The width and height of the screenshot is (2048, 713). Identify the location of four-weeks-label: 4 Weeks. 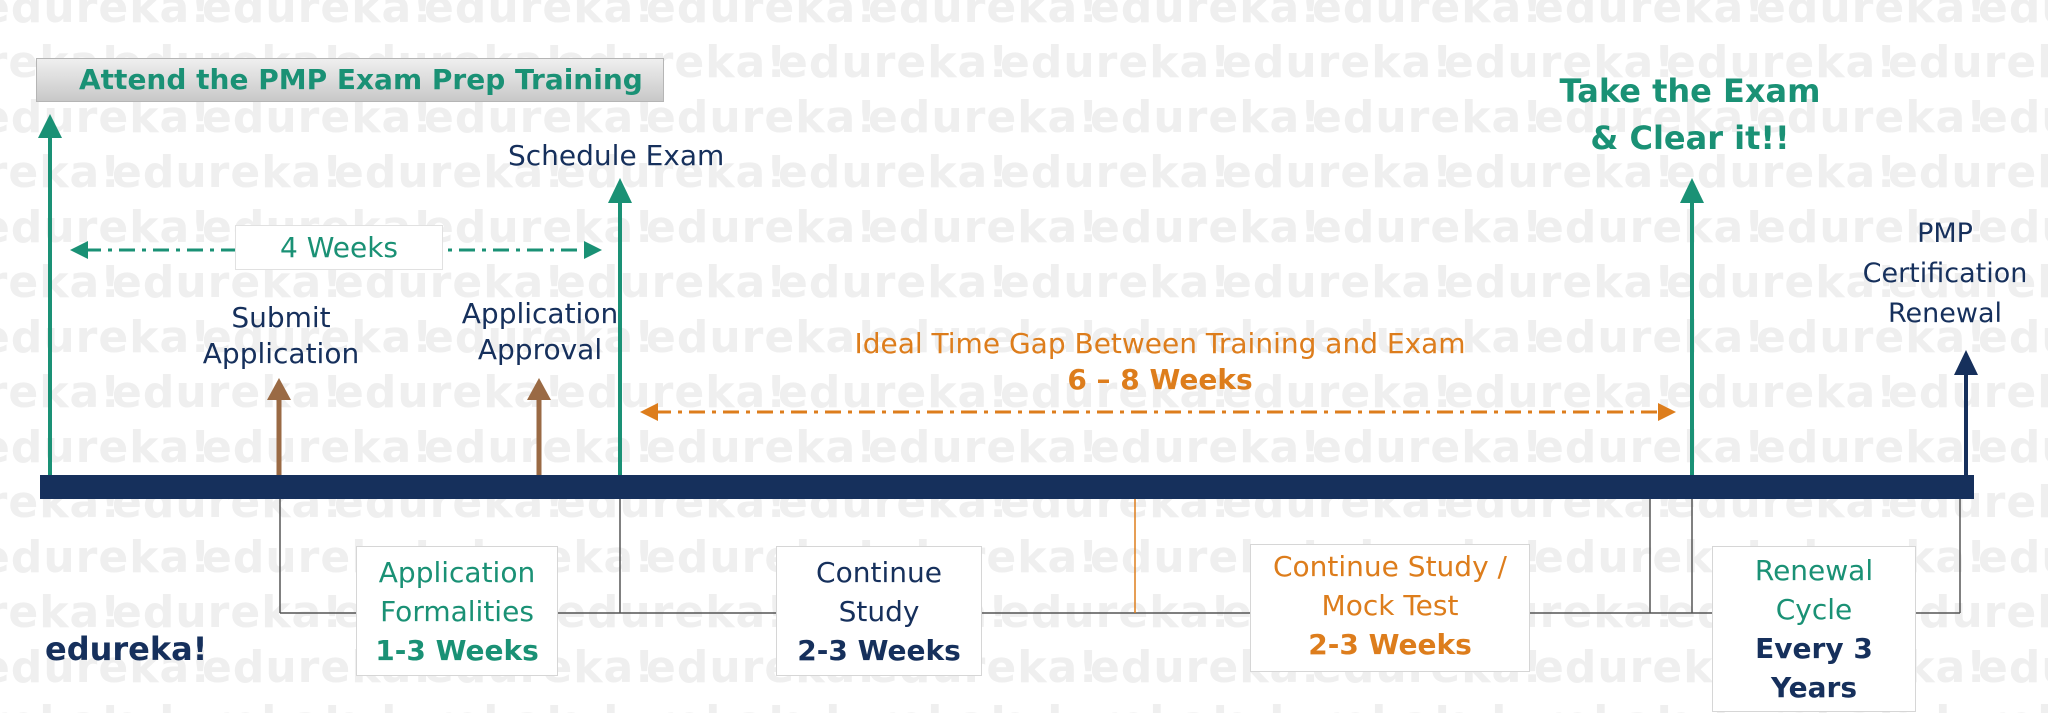
(339, 247).